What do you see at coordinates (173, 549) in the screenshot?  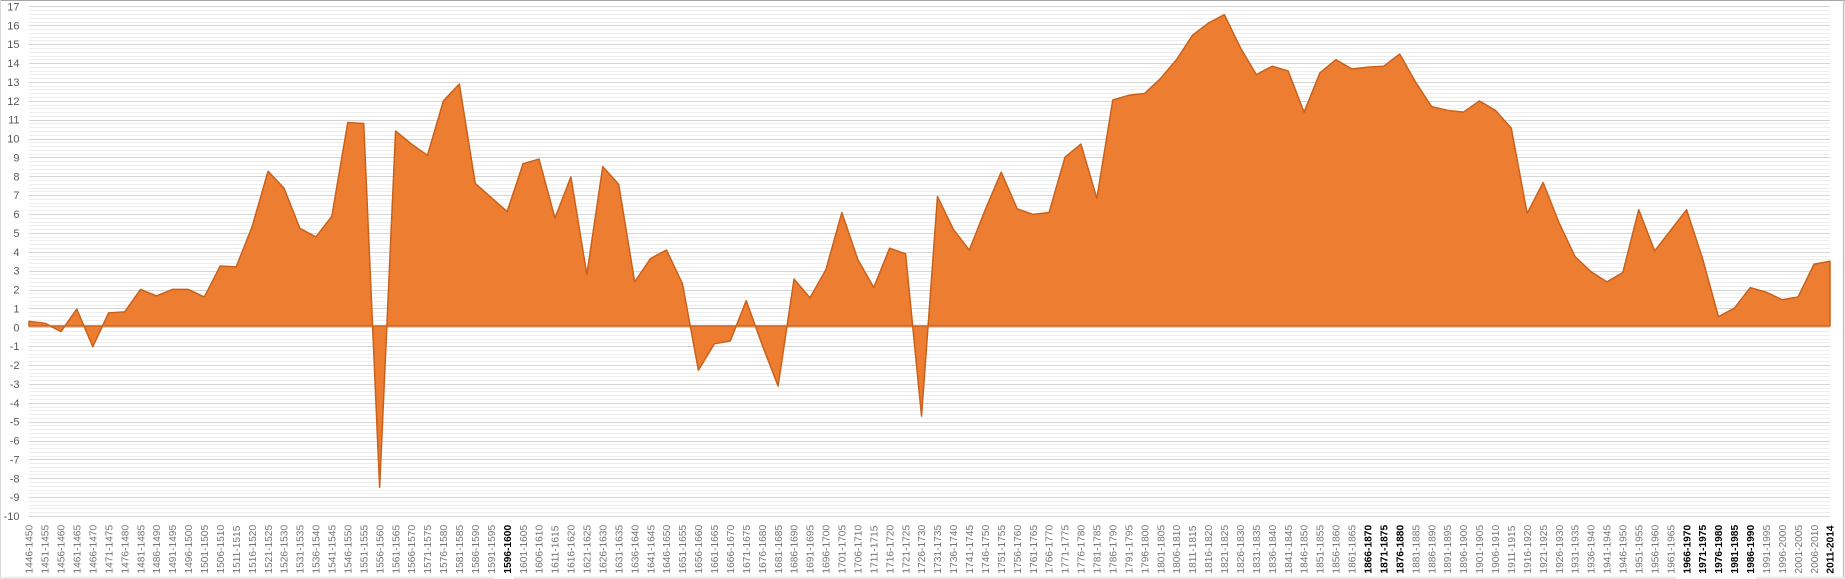 I see `svg-text: 1491-1495` at bounding box center [173, 549].